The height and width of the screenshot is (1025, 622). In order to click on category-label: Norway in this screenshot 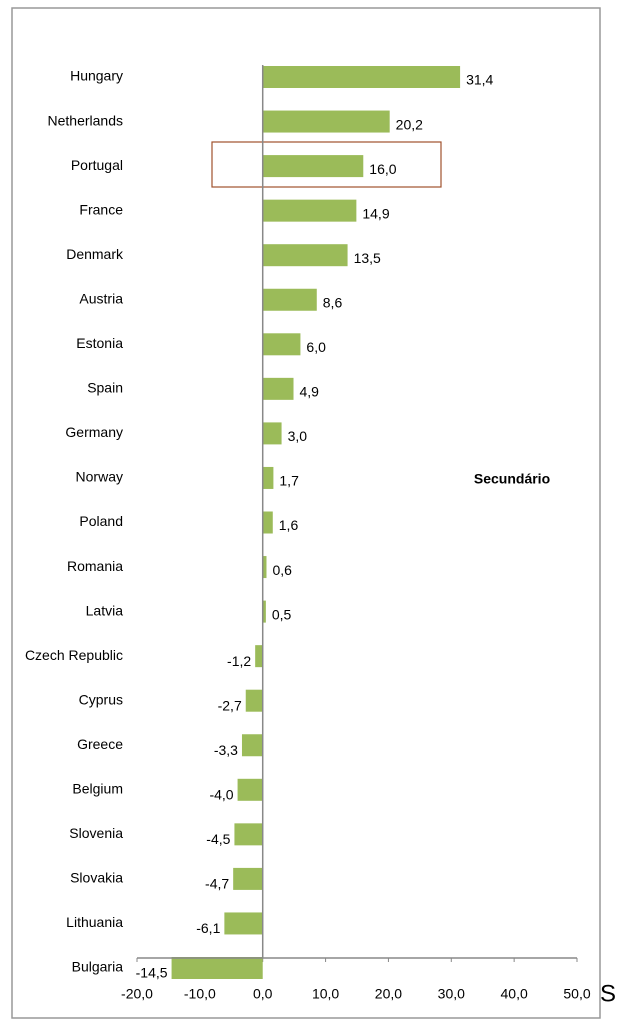, I will do `click(99, 477)`.